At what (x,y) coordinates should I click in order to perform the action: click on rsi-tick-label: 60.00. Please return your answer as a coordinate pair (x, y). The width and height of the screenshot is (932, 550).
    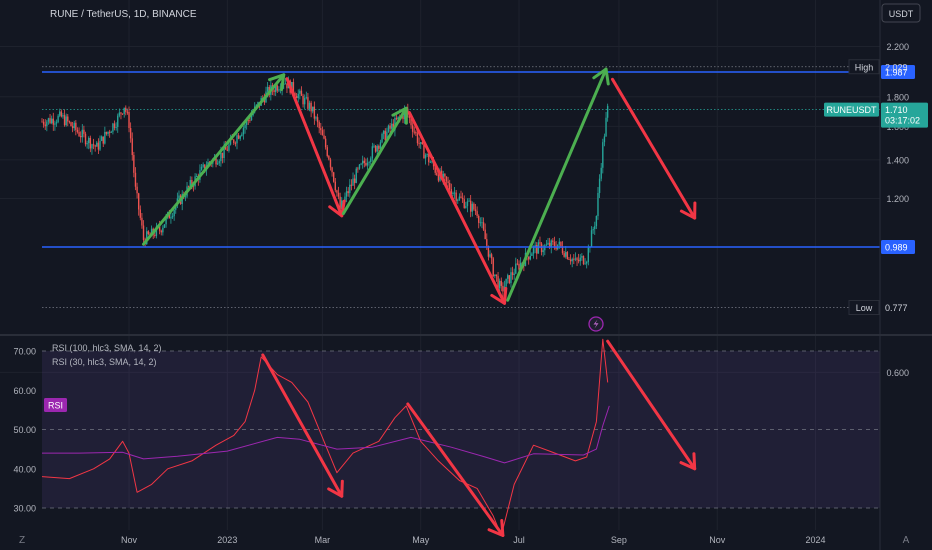
    Looking at the image, I should click on (24, 391).